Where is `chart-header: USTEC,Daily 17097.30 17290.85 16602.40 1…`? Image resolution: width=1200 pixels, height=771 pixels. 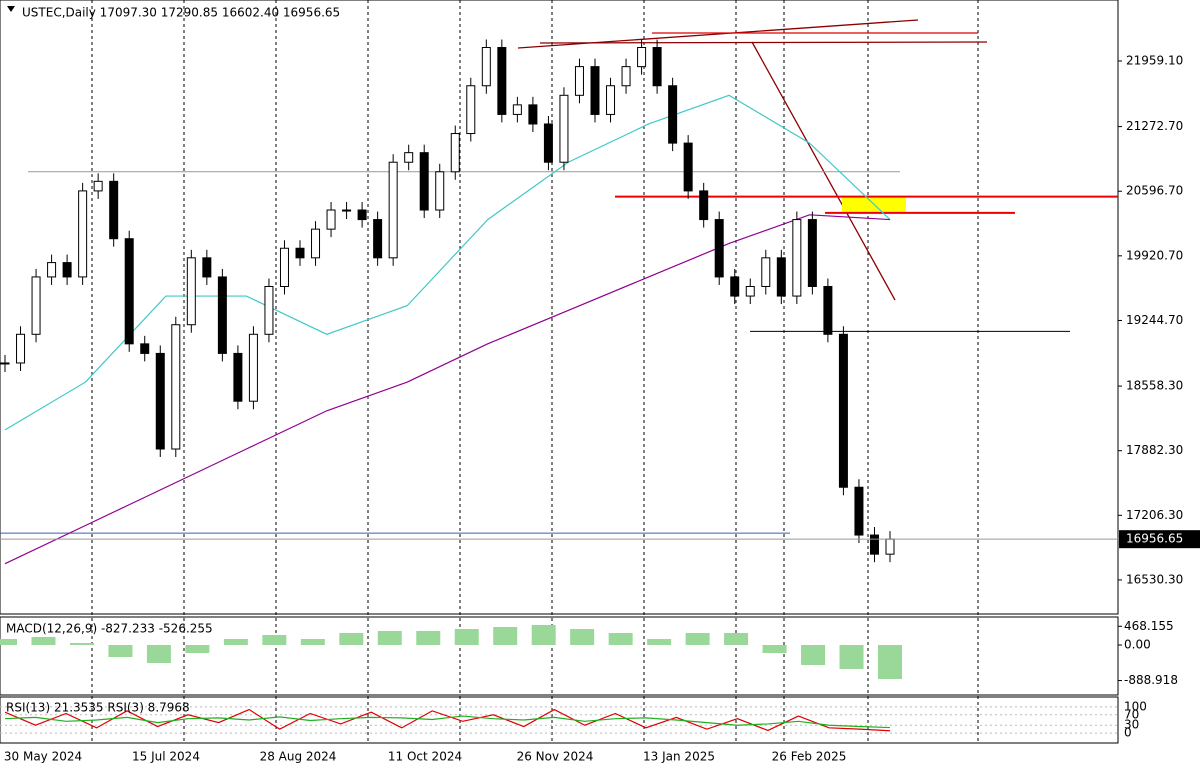
chart-header: USTEC,Daily 17097.30 17290.85 16602.40 1… is located at coordinates (181, 13).